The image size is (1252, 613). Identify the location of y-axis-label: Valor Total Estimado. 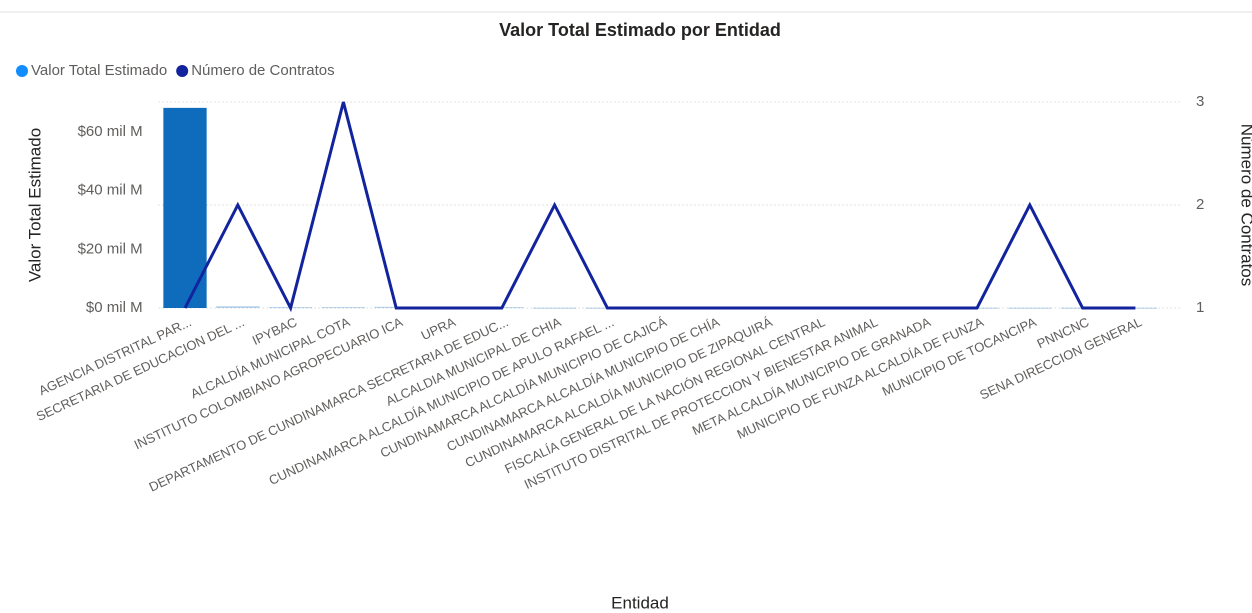
(34, 205).